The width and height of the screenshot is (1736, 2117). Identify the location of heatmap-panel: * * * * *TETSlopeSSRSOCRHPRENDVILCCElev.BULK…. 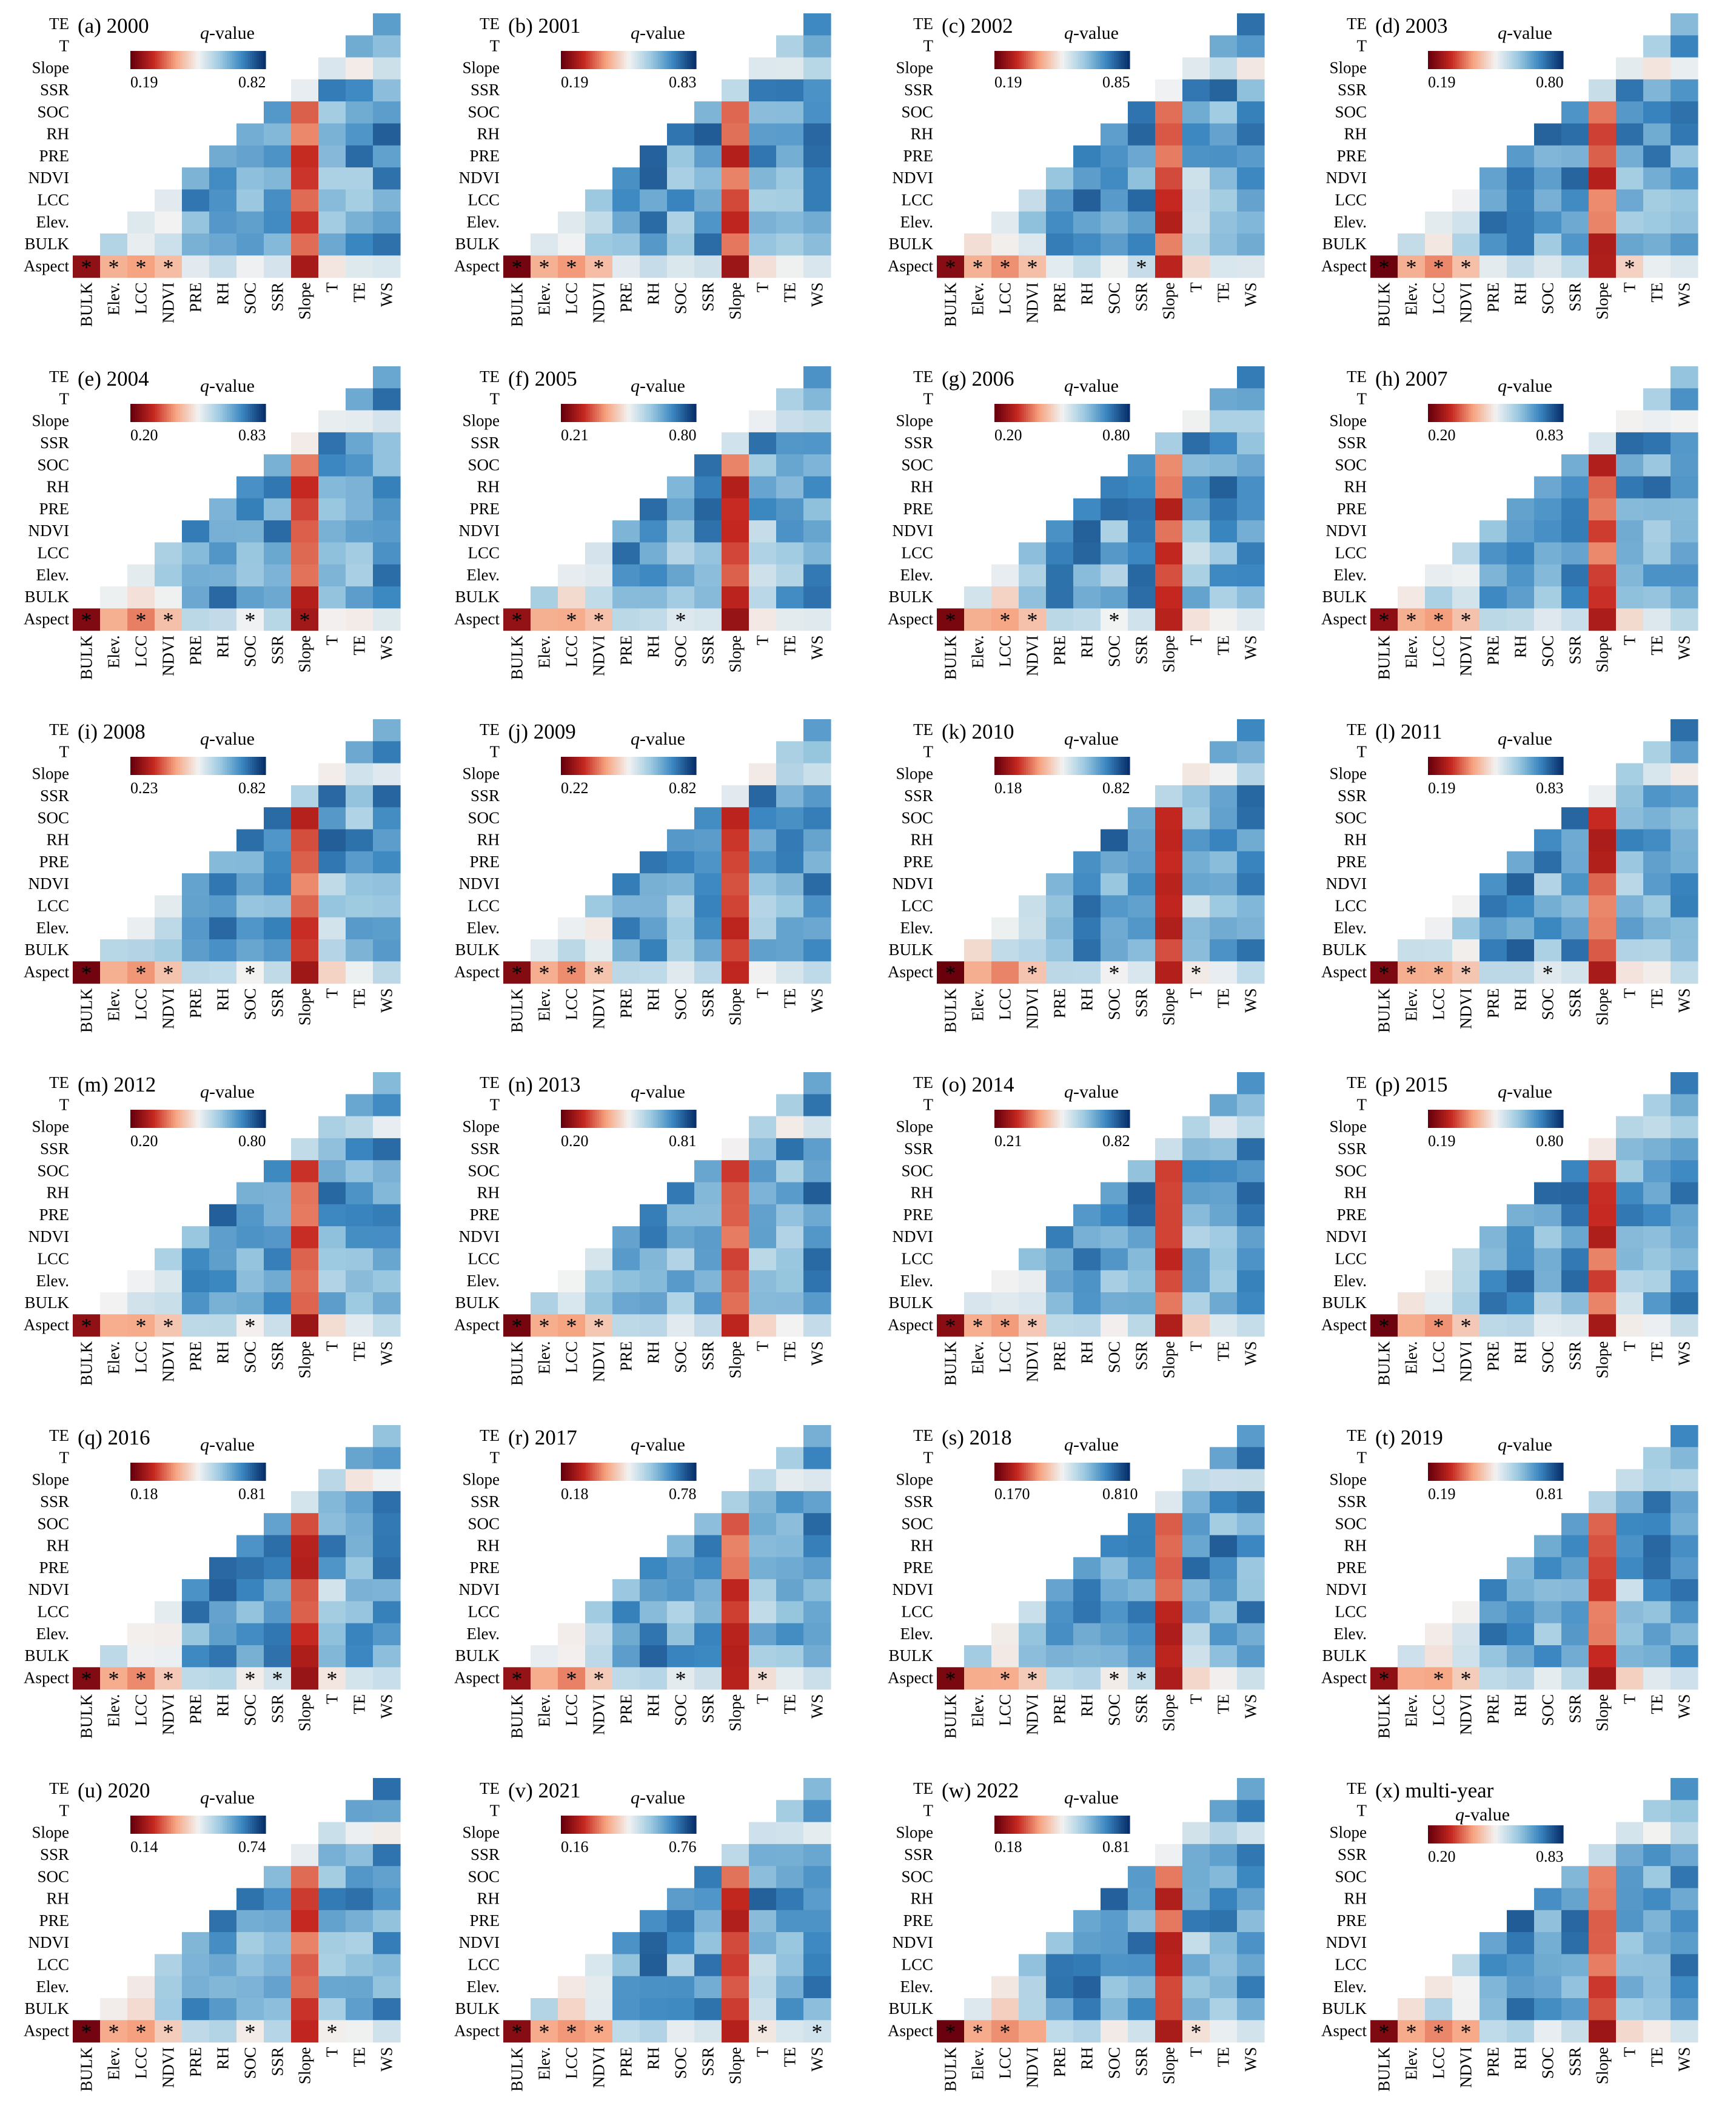
(1076, 170).